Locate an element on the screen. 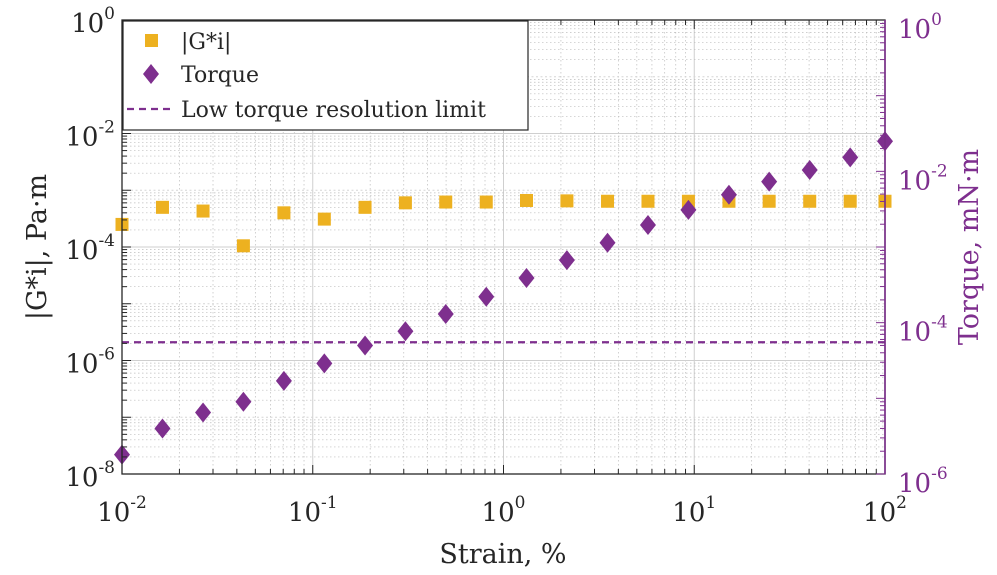 This screenshot has width=997, height=575. y-left-tick-label: 10⁻⁸ is located at coordinates (90, 475).